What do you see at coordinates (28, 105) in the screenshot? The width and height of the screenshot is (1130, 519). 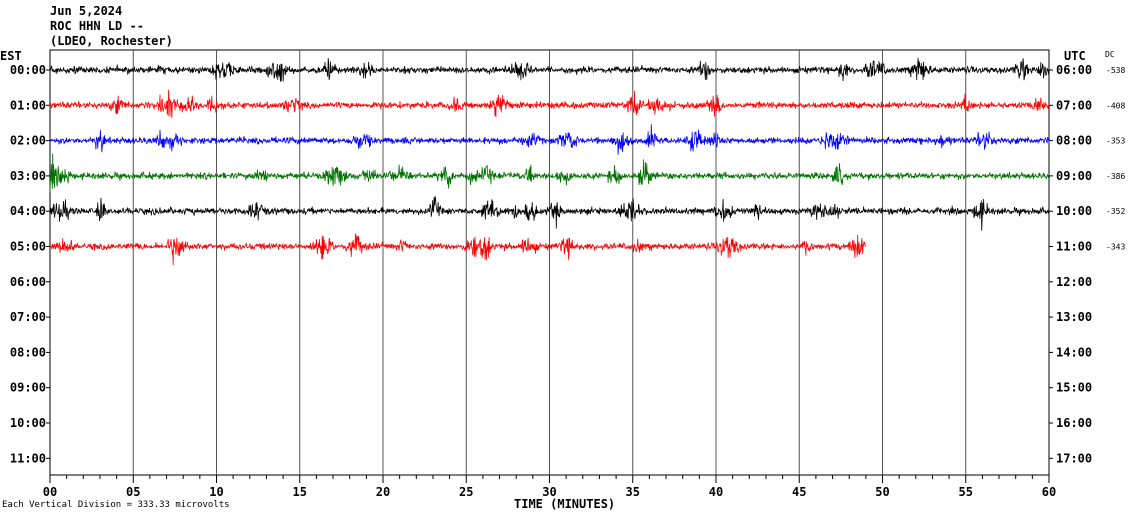 I see `row-label-est-1: 01:00` at bounding box center [28, 105].